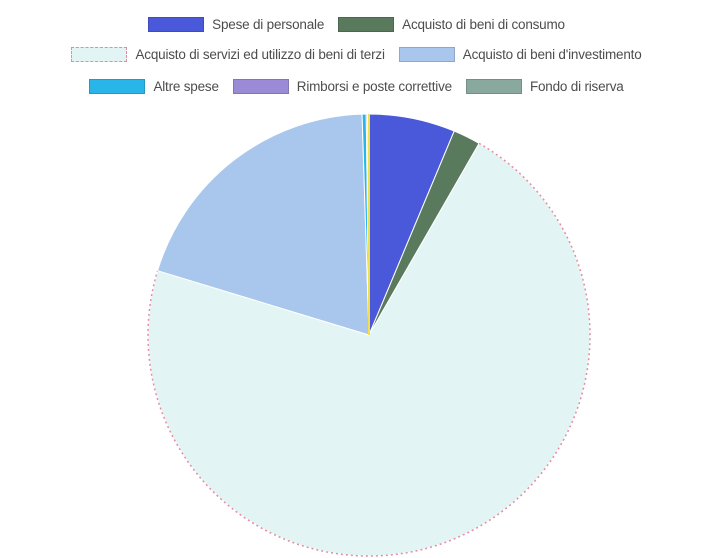  I want to click on legend-item-acquisto-di-beni-d-investimento: Acquisto di beni d'investimento, so click(520, 54).